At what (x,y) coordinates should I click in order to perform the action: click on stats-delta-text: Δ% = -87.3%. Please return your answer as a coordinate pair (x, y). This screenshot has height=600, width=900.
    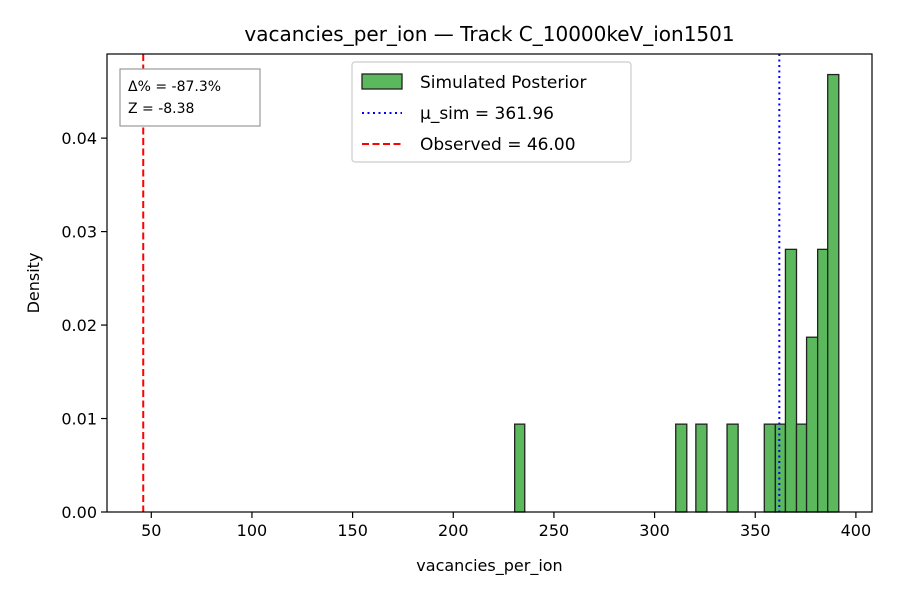
    Looking at the image, I should click on (174, 87).